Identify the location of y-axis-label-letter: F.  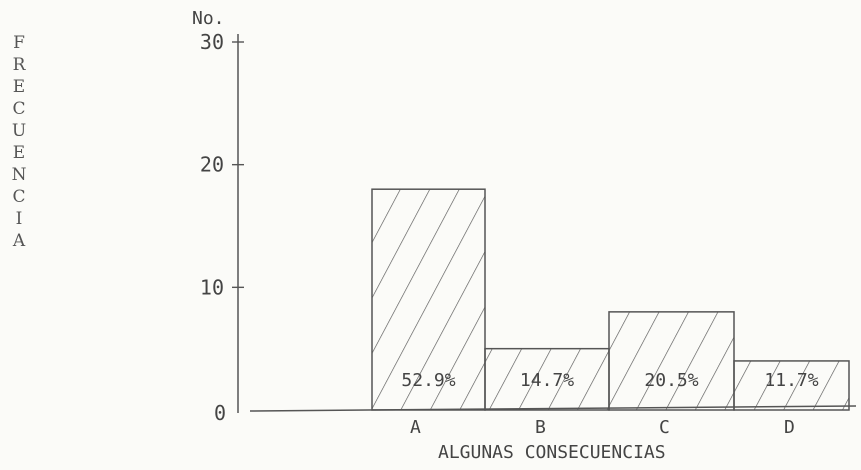
(19, 43).